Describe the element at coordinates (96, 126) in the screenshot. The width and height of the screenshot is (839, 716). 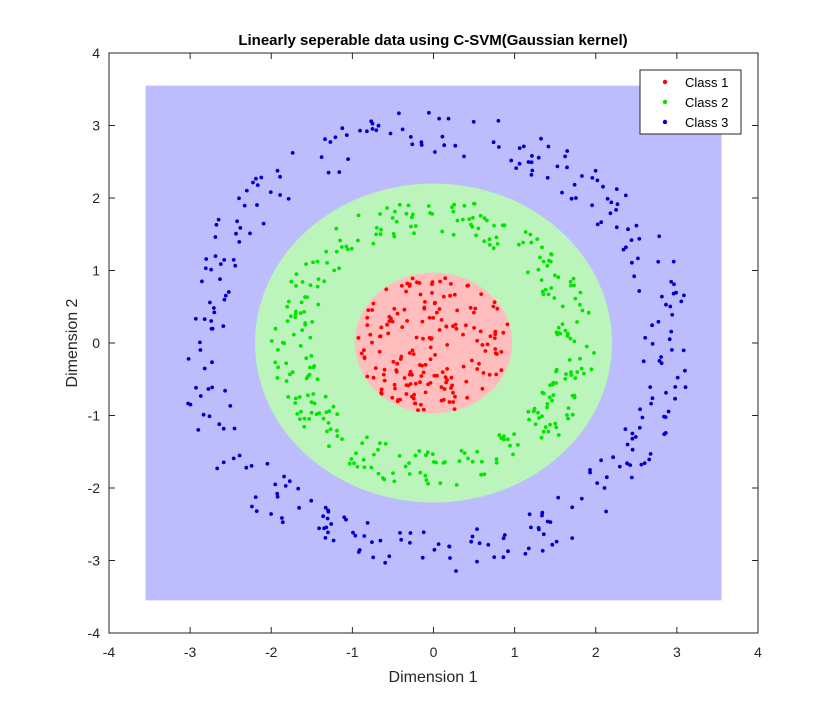
I see `y-tick-label: 3` at that location.